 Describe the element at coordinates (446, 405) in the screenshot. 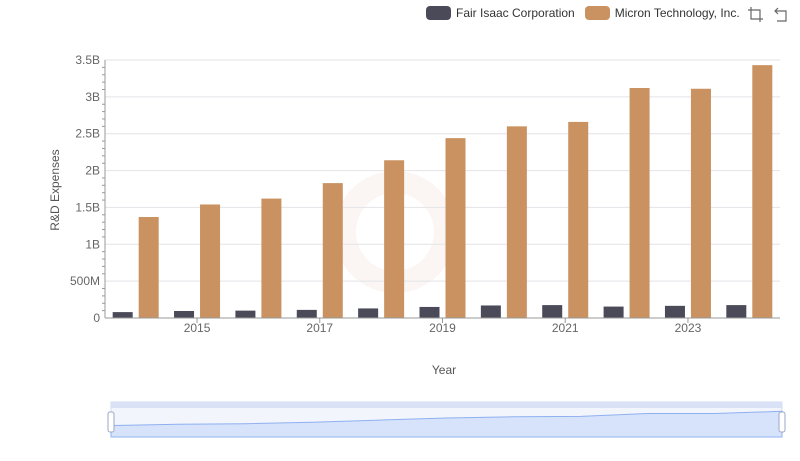

I see `slider-top-bar` at that location.